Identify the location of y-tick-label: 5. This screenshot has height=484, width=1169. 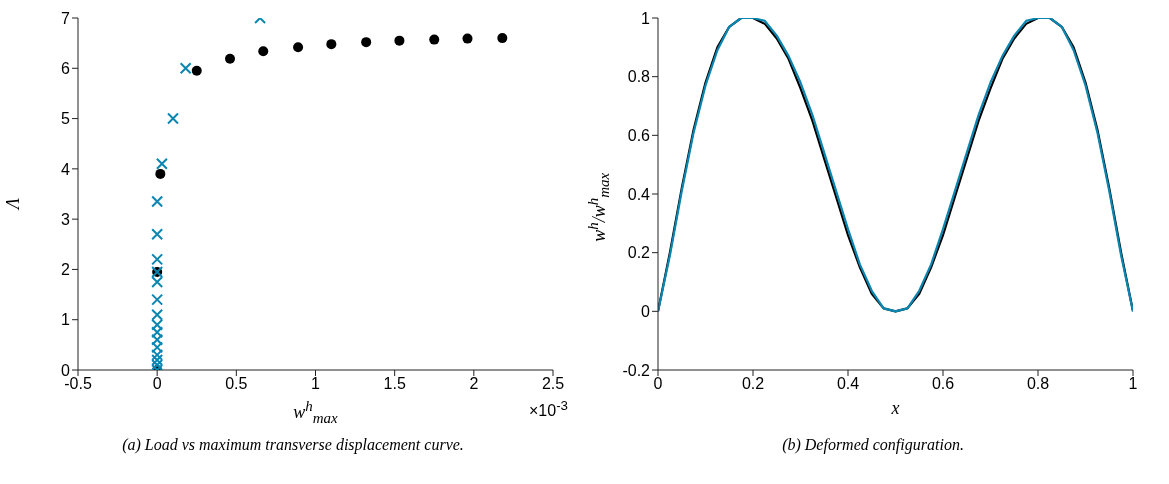
(66, 119).